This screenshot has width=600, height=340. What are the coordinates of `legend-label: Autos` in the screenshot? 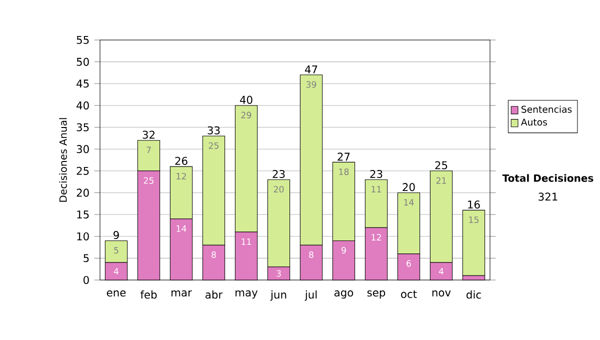 It's located at (533, 122).